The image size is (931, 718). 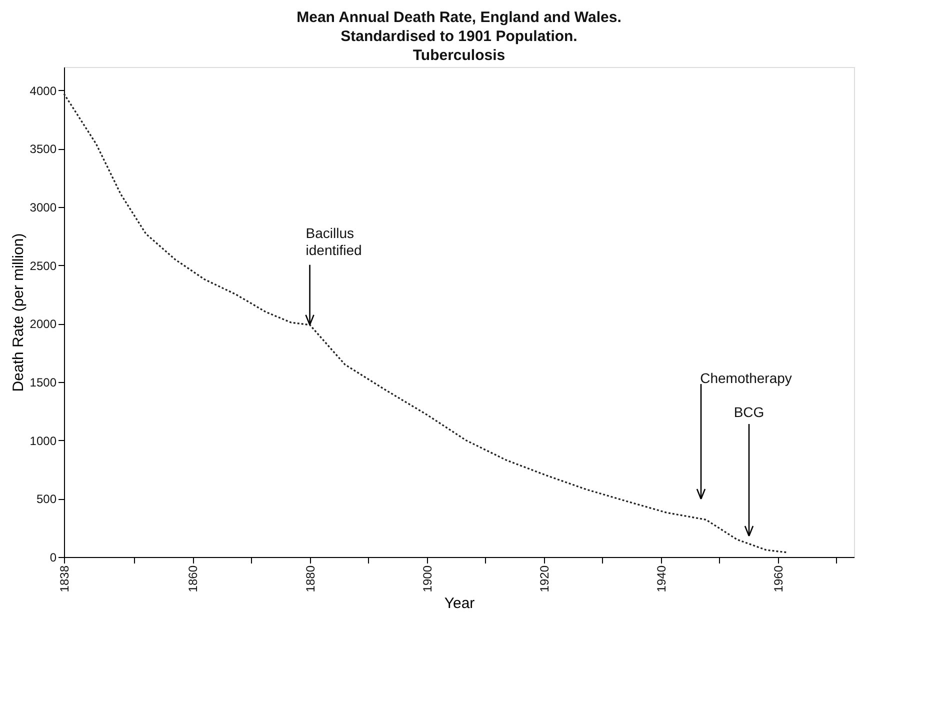 What do you see at coordinates (43, 91) in the screenshot?
I see `y-tick-label: 4000` at bounding box center [43, 91].